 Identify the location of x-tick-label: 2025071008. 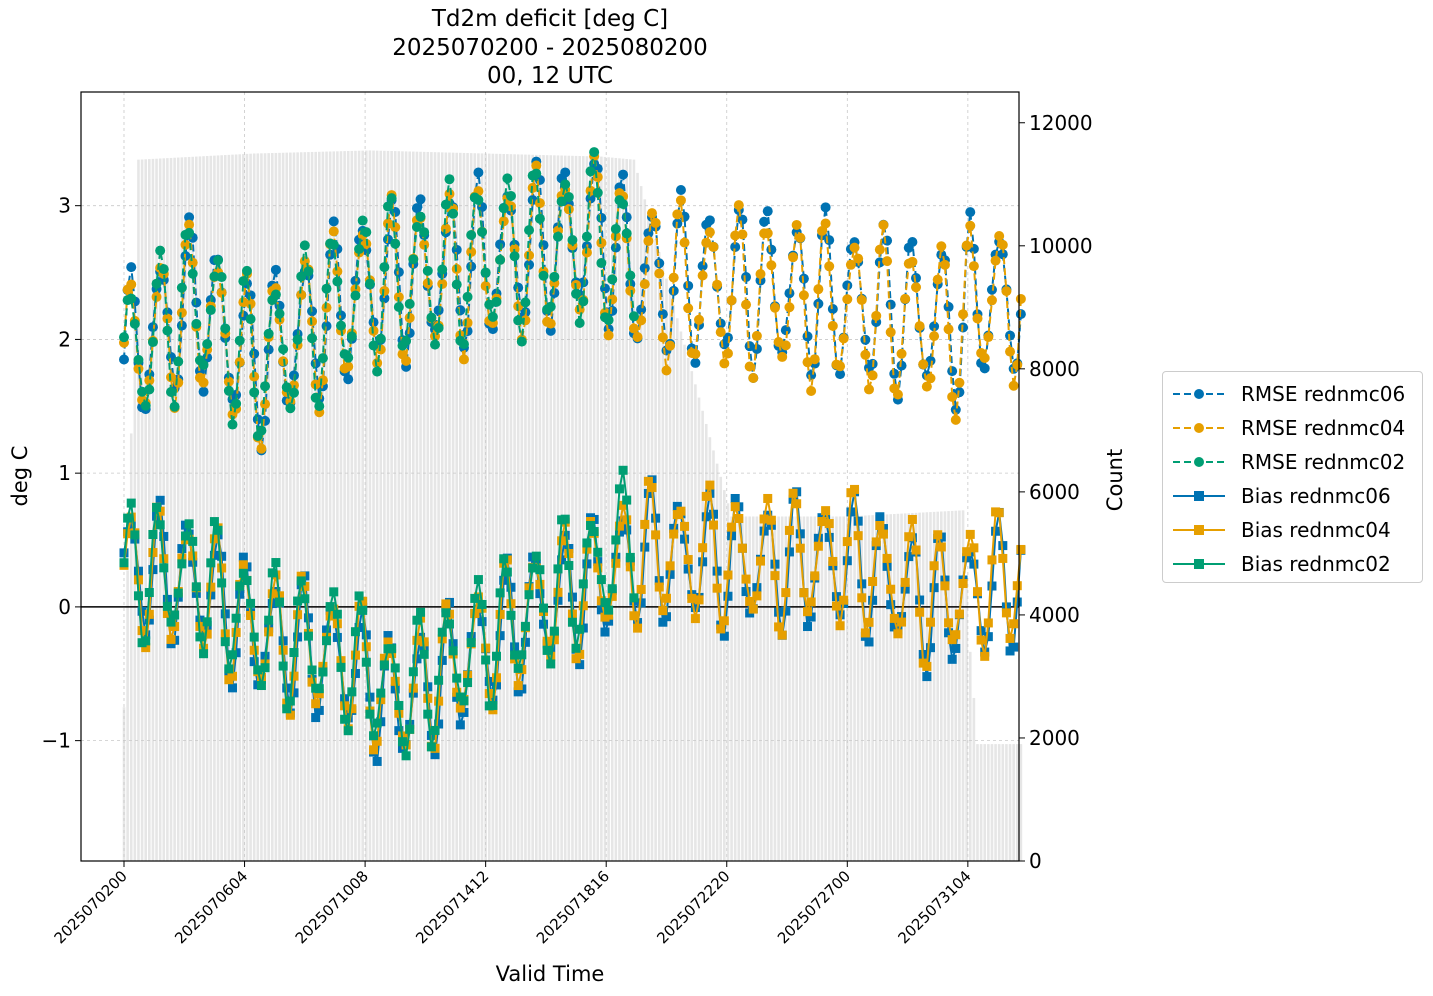
(332, 907).